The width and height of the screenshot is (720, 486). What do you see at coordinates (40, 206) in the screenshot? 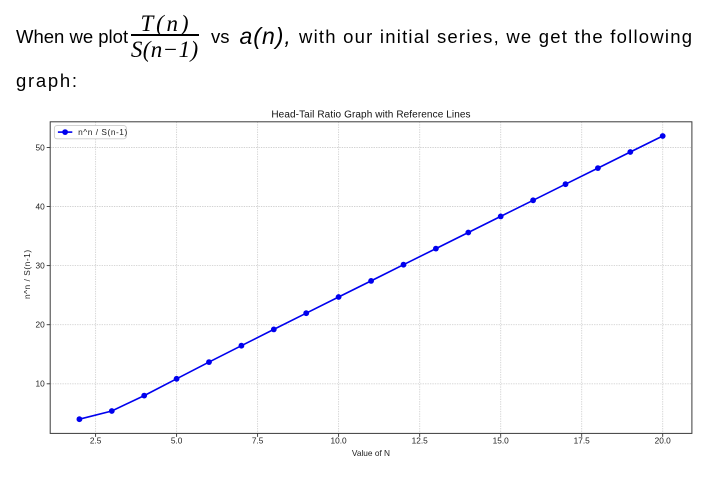
I see `svg-text: 40` at bounding box center [40, 206].